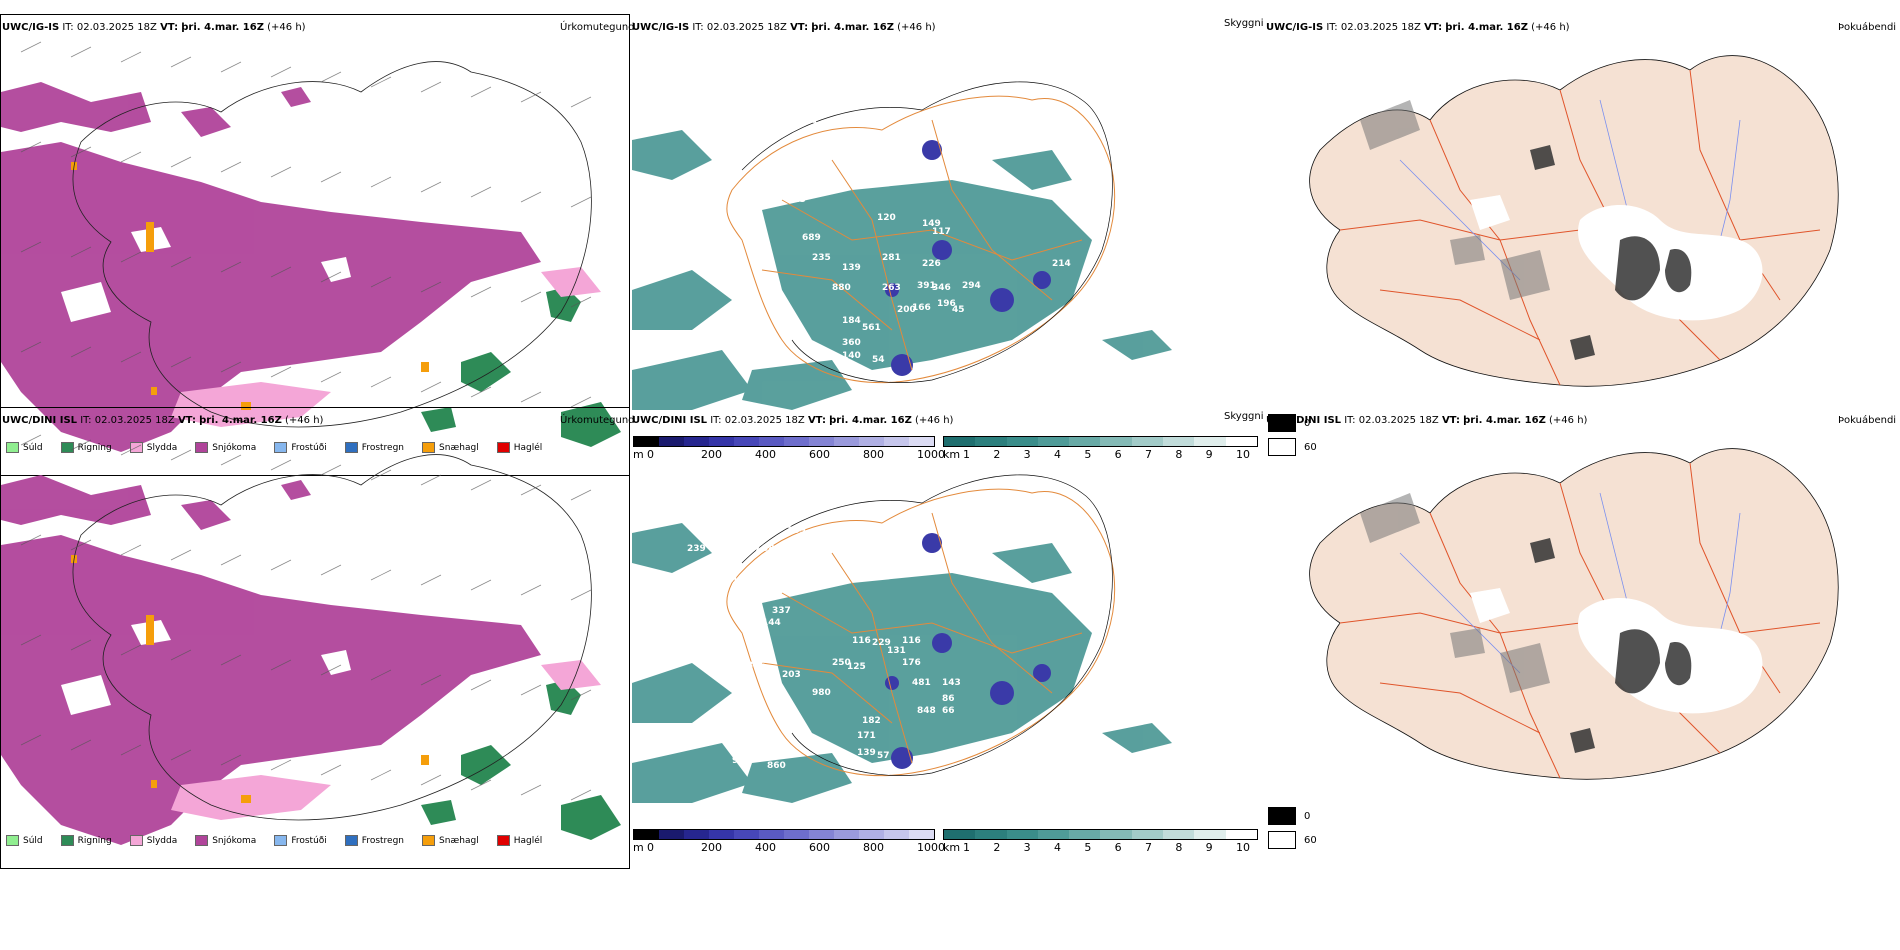  What do you see at coordinates (1061, 264) in the screenshot?
I see `visibility-value-label: 214` at bounding box center [1061, 264].